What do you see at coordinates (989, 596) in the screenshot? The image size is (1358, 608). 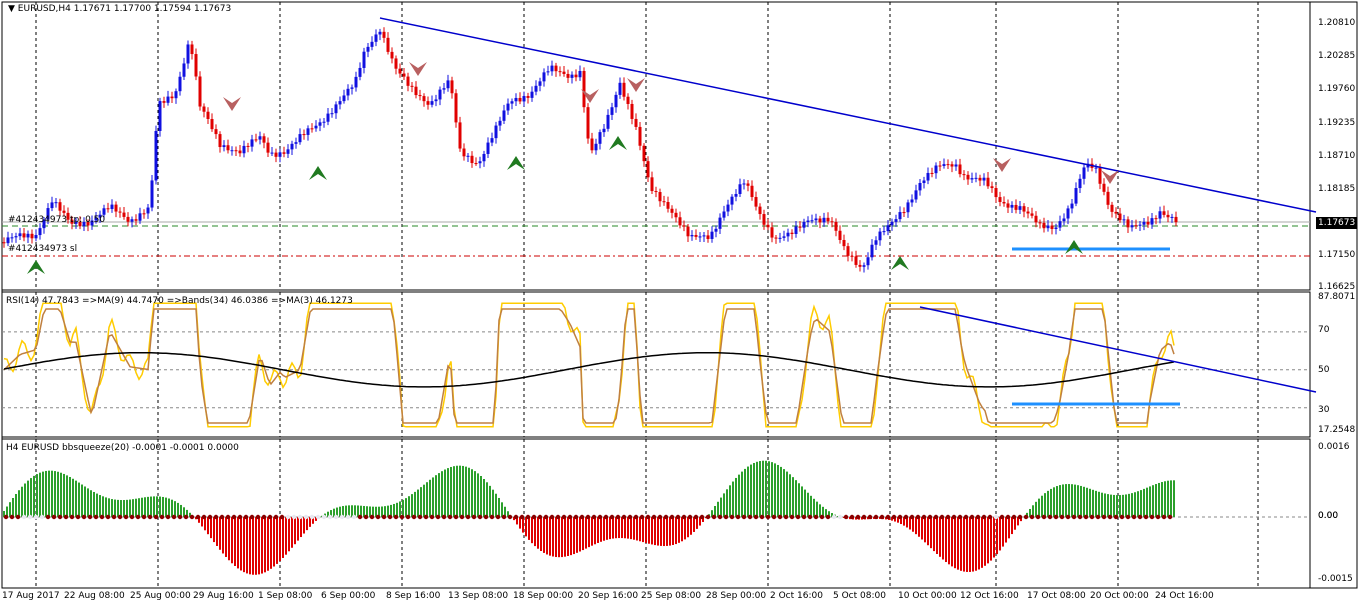 I see `time-tick-label: 12 Oct 16:00` at bounding box center [989, 596].